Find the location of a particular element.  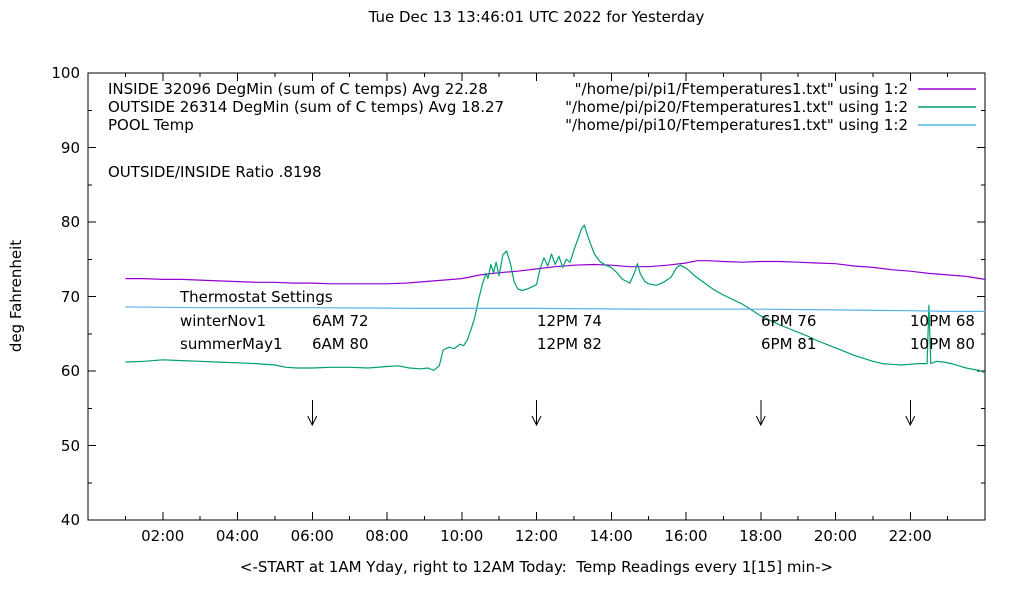

thermostat-setting: 12PM 82 is located at coordinates (569, 344).